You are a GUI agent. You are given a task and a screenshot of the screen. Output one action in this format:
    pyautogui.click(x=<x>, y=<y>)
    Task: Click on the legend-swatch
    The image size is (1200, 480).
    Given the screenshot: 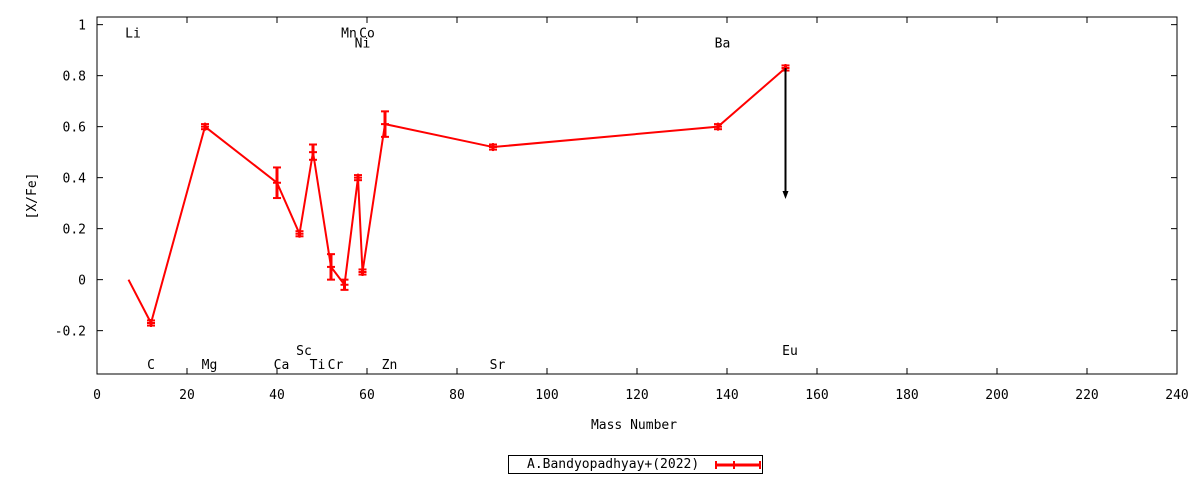 What is the action you would take?
    pyautogui.click(x=738, y=465)
    